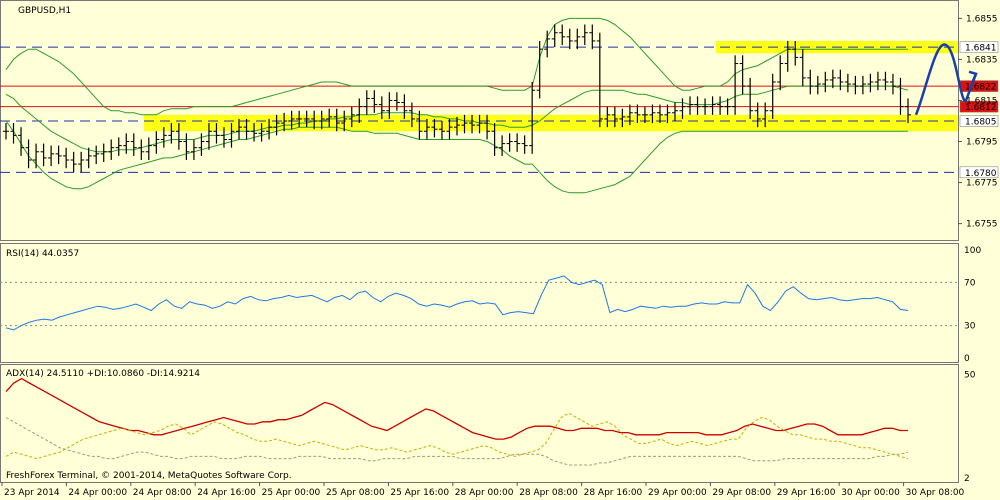  I want to click on adx-y-tick-label: 50, so click(970, 375).